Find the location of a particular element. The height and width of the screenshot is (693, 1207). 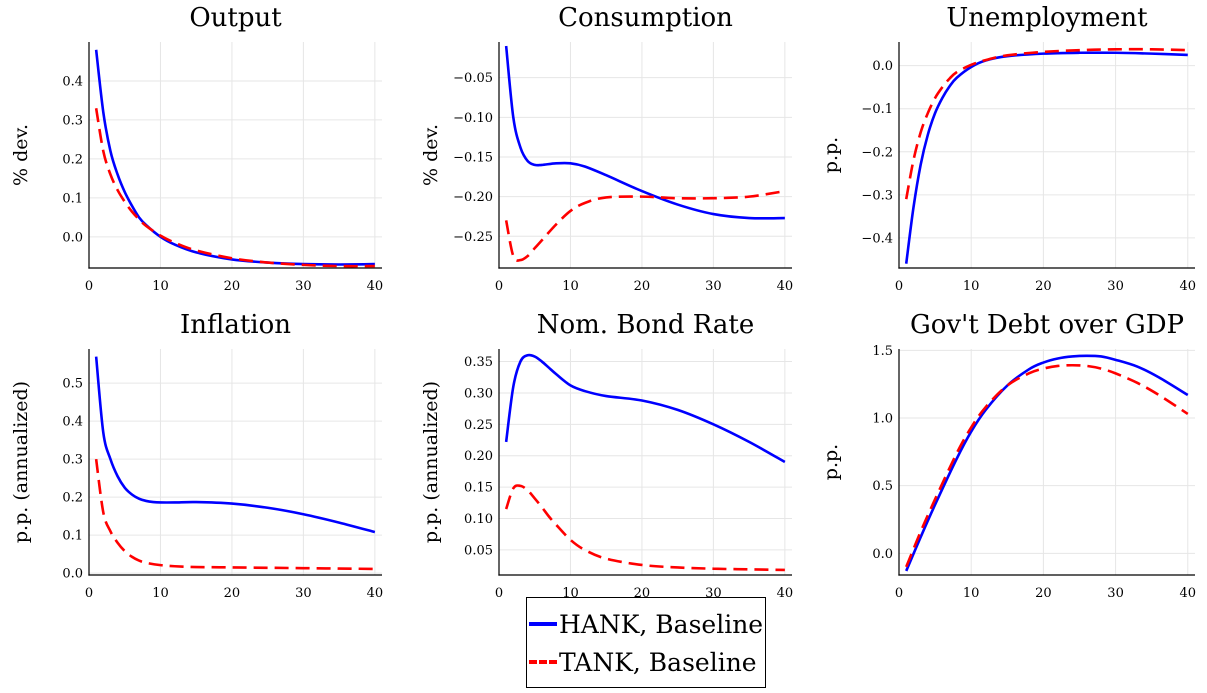

legend-swatch-hank is located at coordinates (543, 624).